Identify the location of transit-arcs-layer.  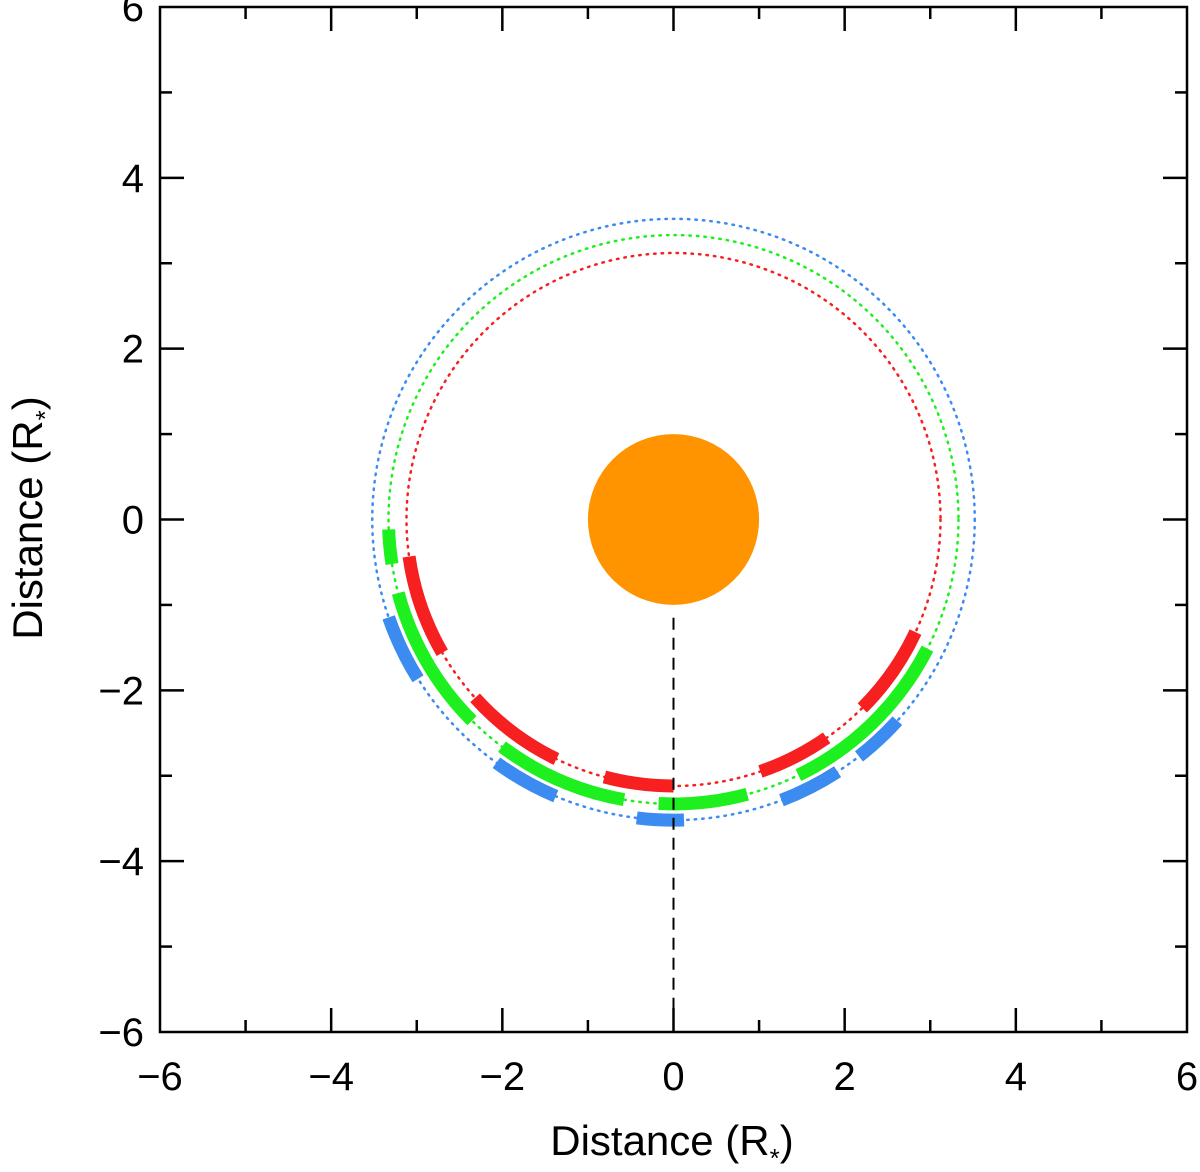
(658, 678).